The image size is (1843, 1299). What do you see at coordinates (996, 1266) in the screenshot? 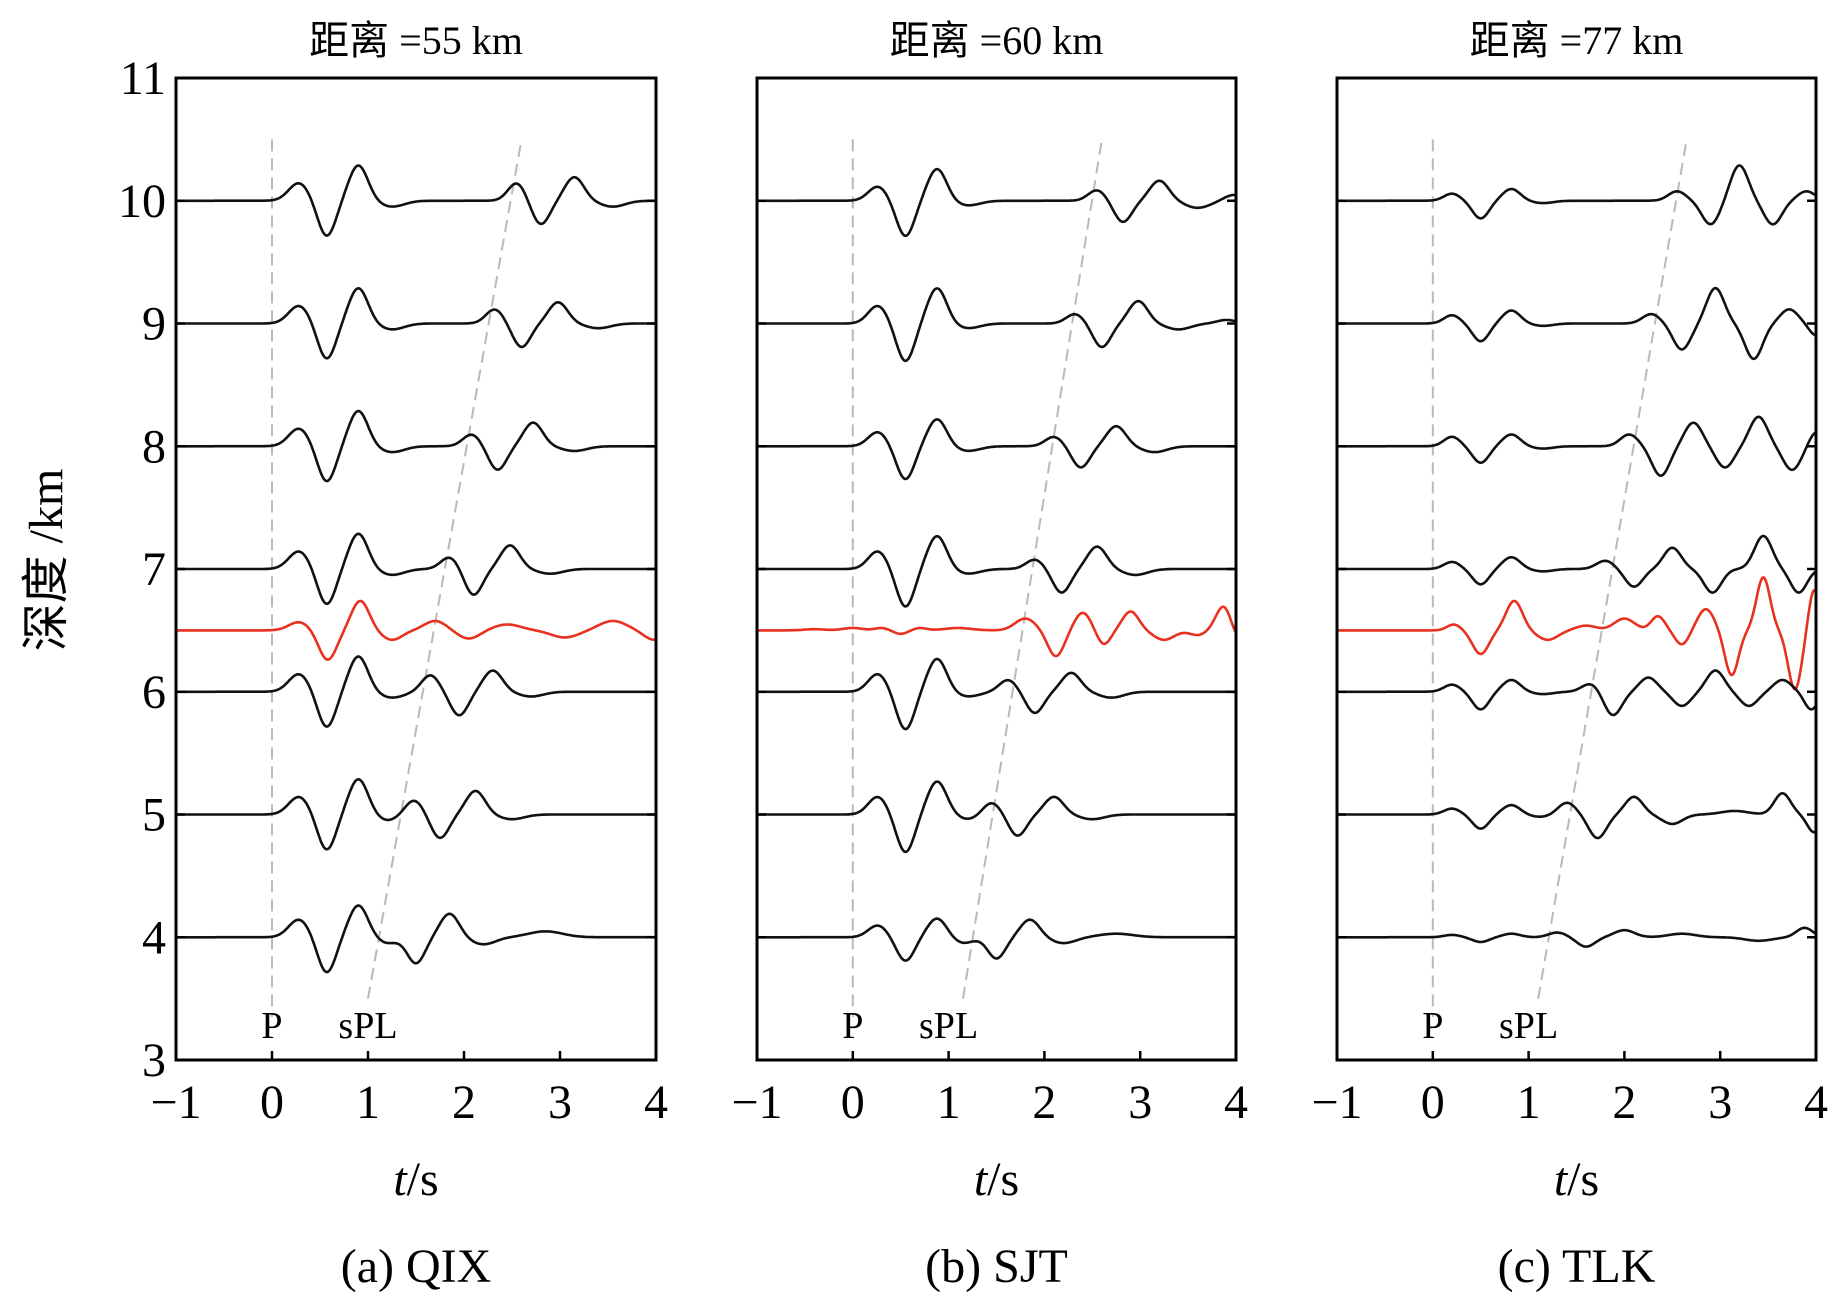
I see `panel-caption: (b) SJT` at bounding box center [996, 1266].